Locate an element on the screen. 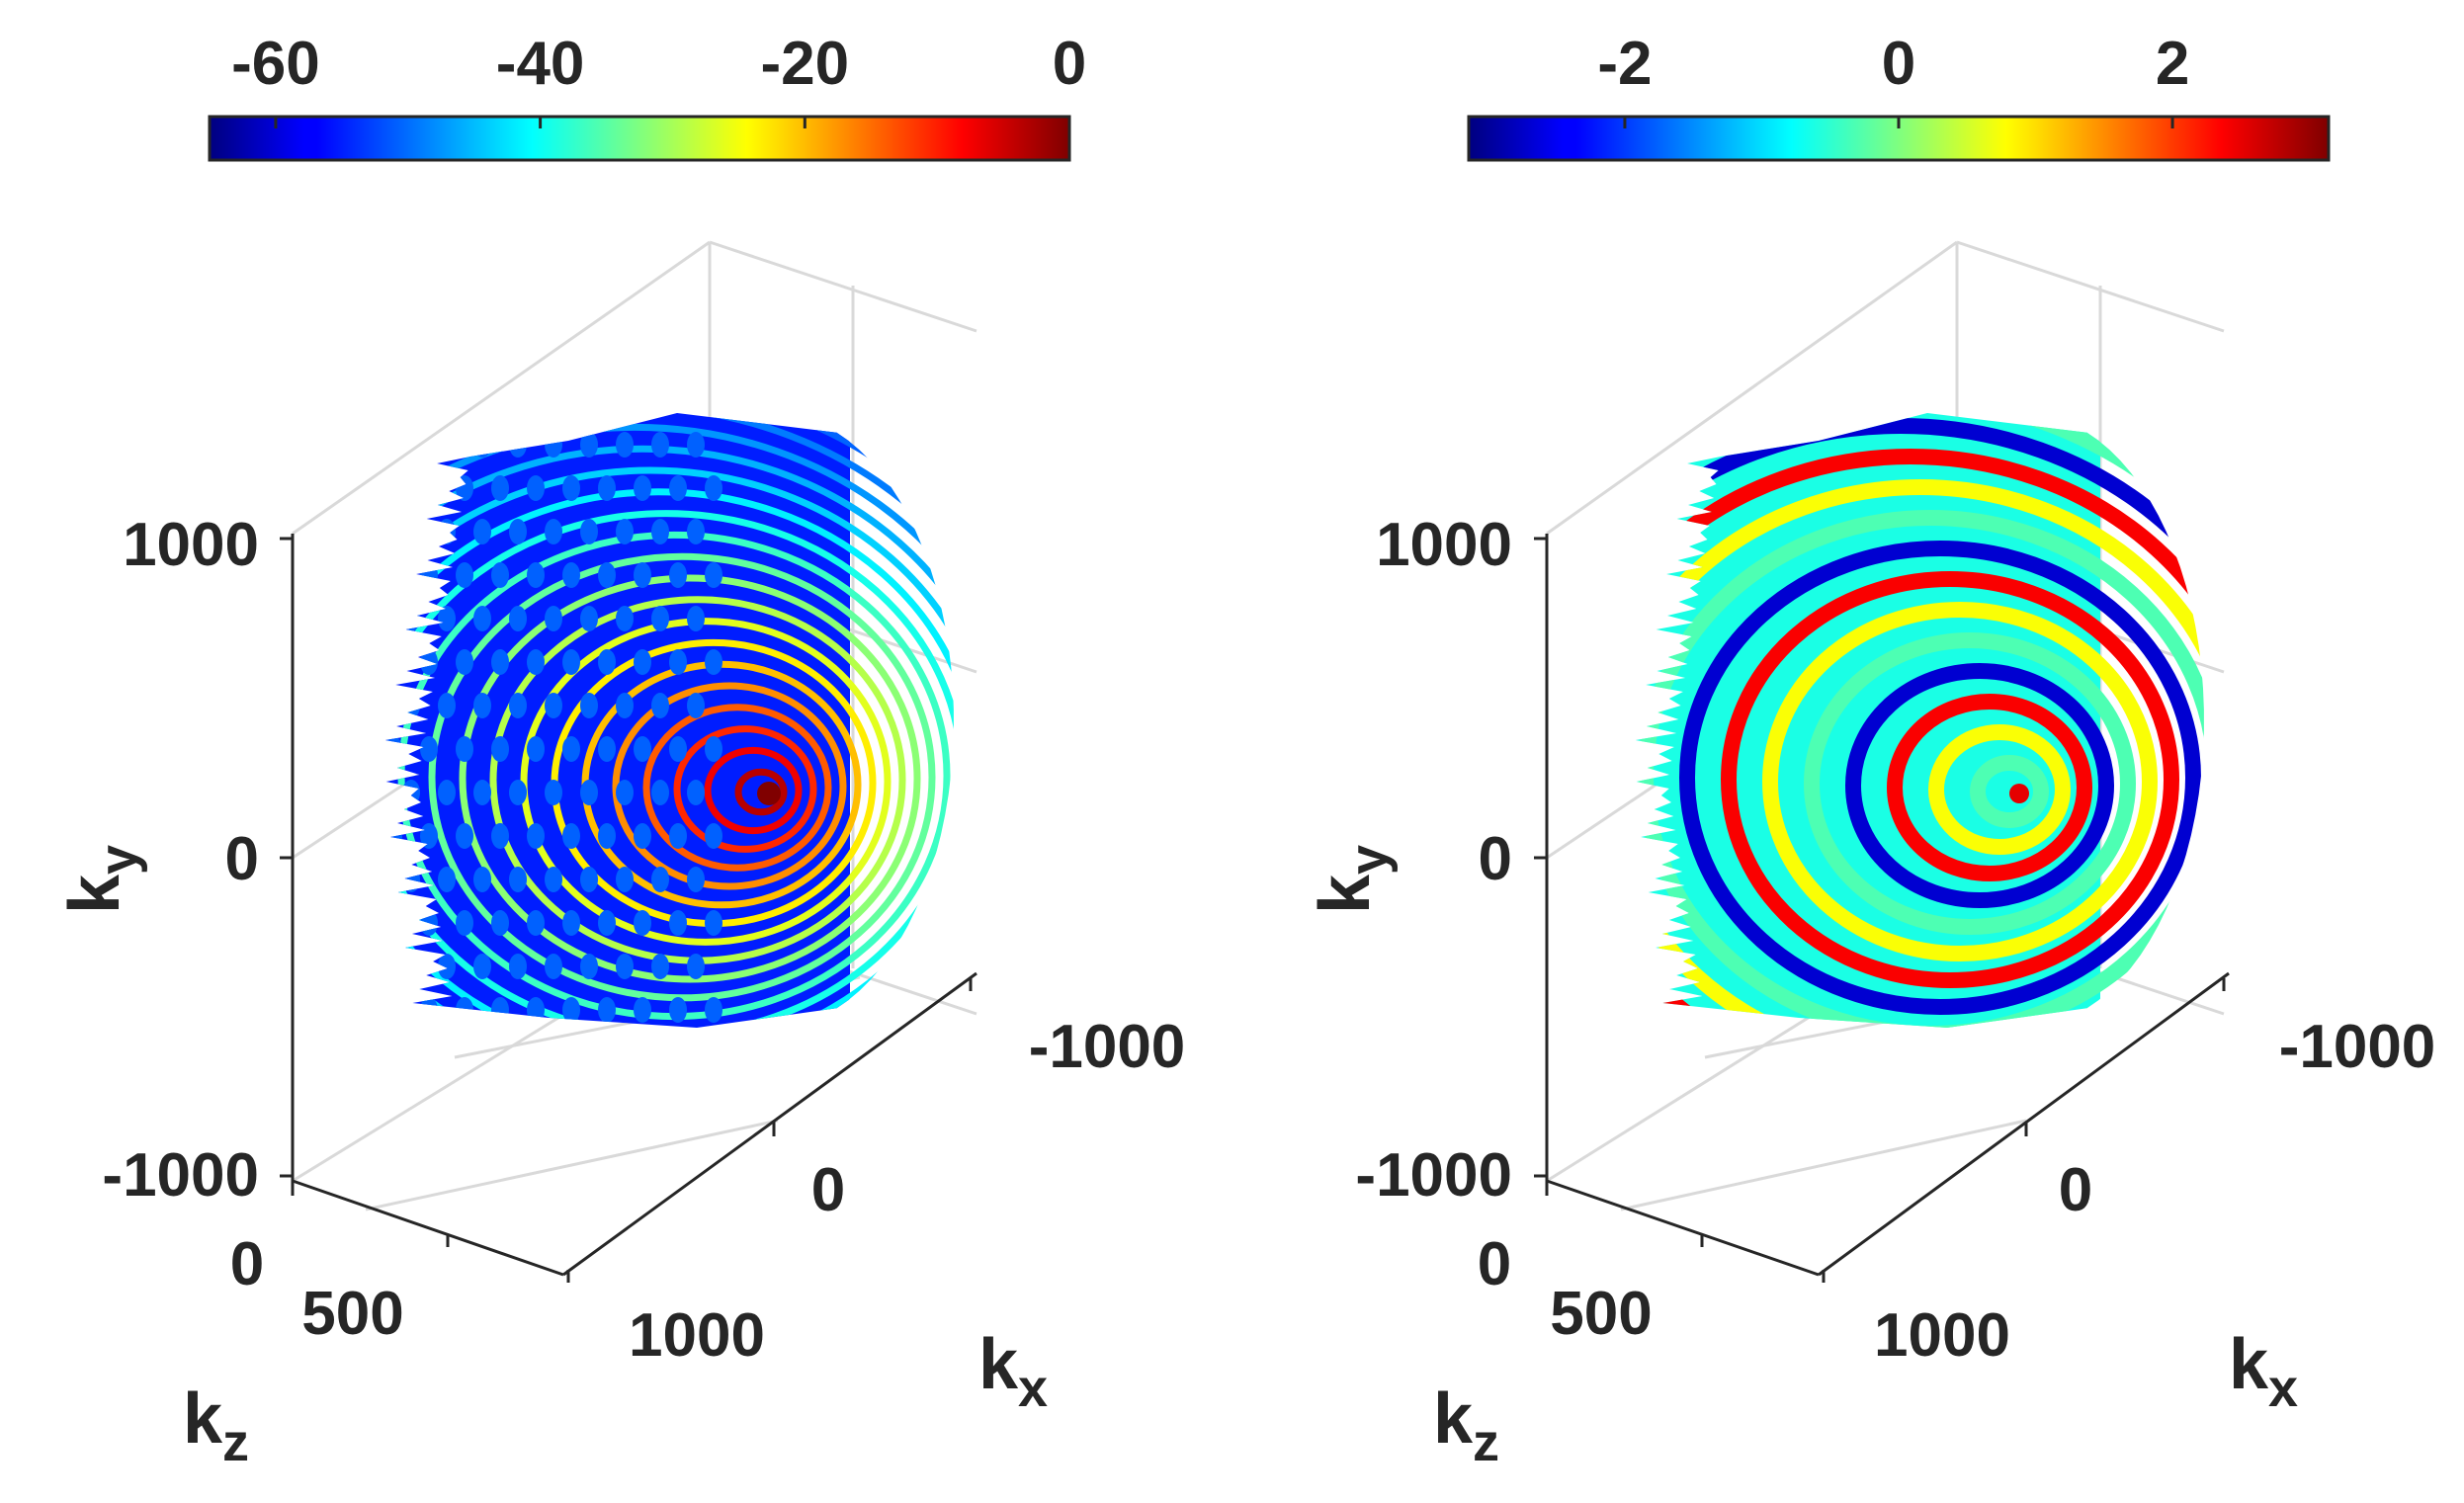 Image resolution: width=2464 pixels, height=1503 pixels. colorbar-tick-label: 2 is located at coordinates (2172, 64).